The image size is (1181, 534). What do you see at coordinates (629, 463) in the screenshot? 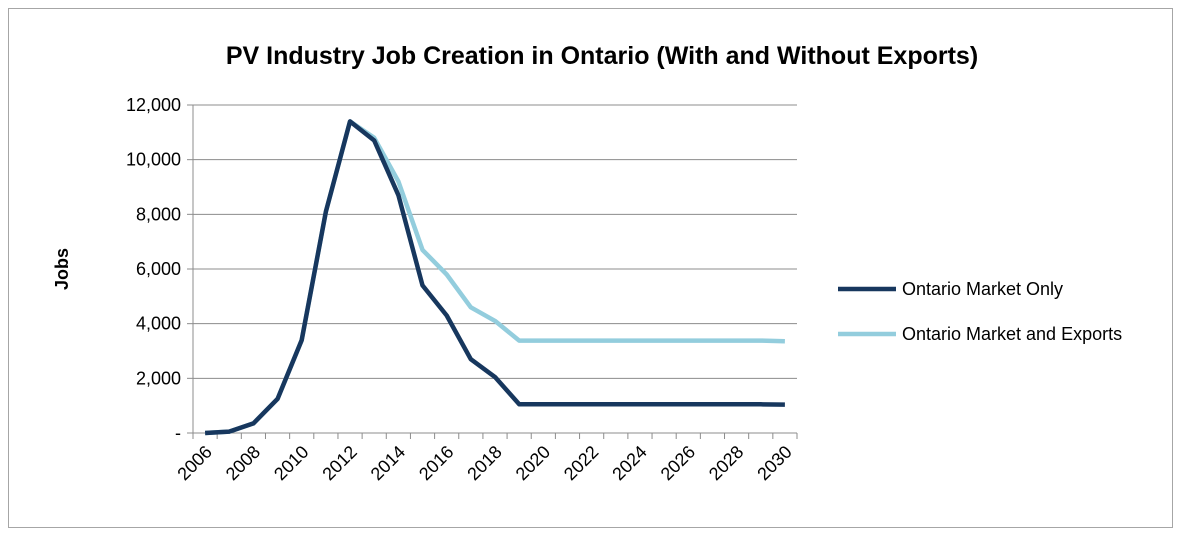
I see `x-tick-label: 2024` at bounding box center [629, 463].